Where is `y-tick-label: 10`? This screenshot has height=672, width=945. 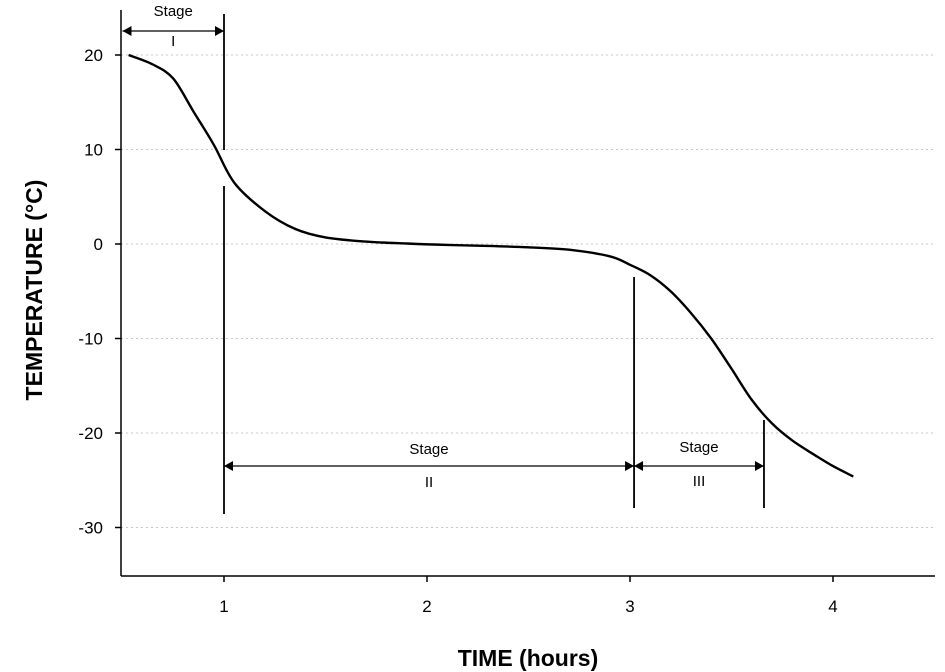 y-tick-label: 10 is located at coordinates (93, 150).